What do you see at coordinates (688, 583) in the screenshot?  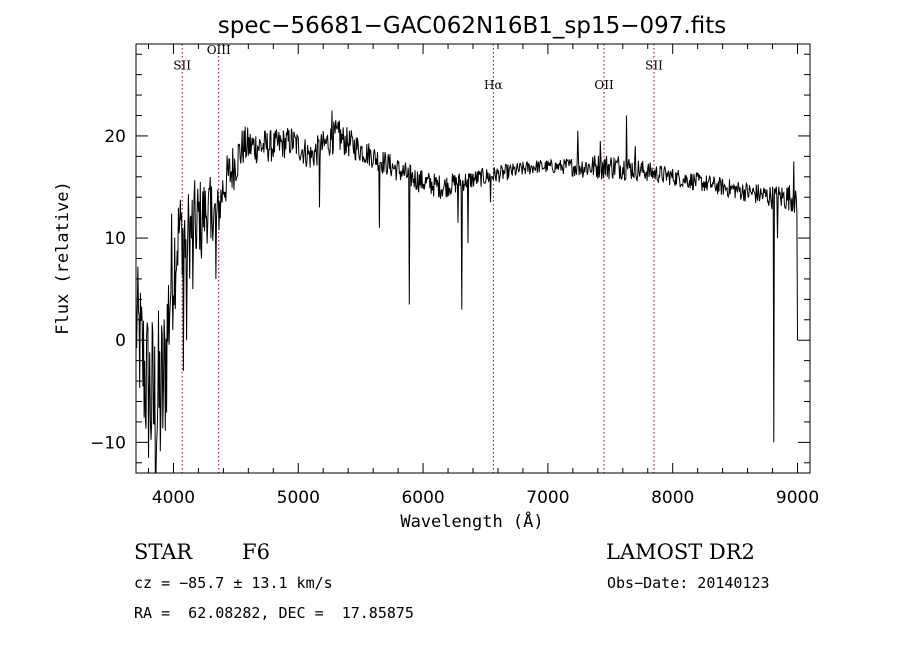 I see `obs-date: Obs−Date: 20140123` at bounding box center [688, 583].